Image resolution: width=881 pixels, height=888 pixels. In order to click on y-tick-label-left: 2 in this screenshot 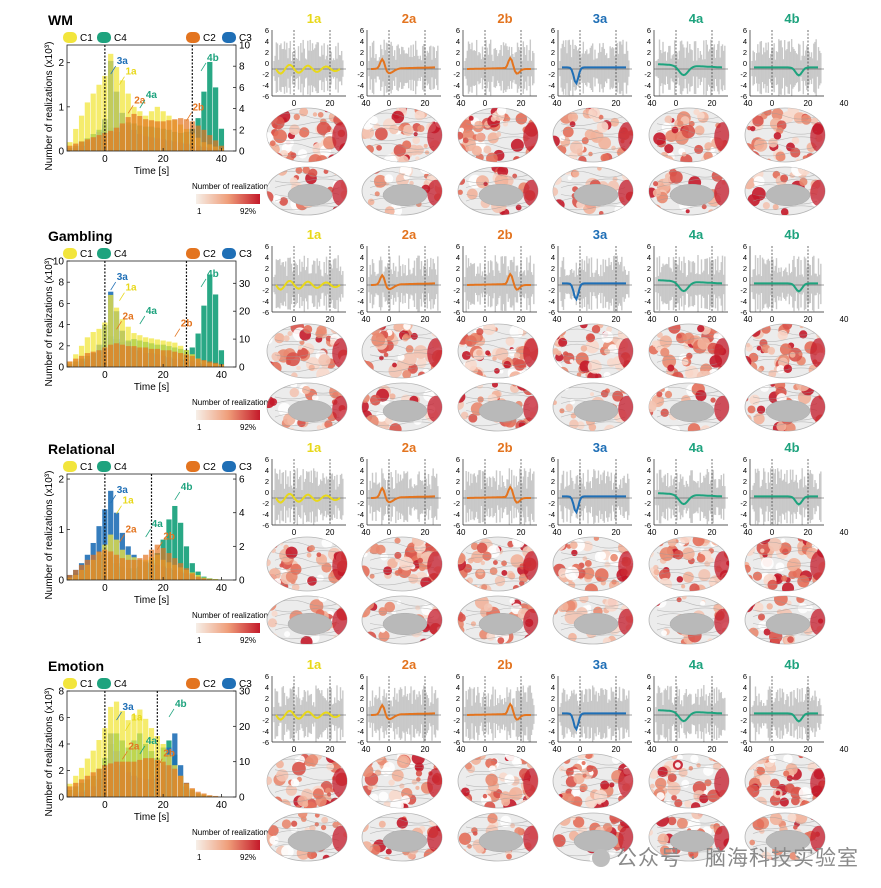, I will do `click(61, 771)`.